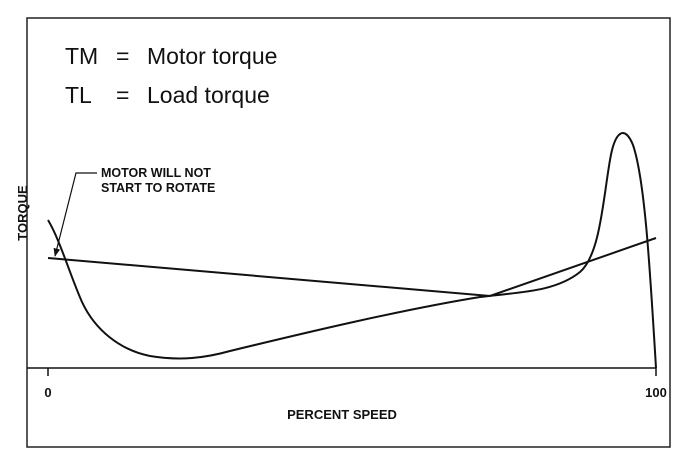 The image size is (696, 456). Describe the element at coordinates (158, 188) in the screenshot. I see `annotation-line: START TO ROTATE` at that location.